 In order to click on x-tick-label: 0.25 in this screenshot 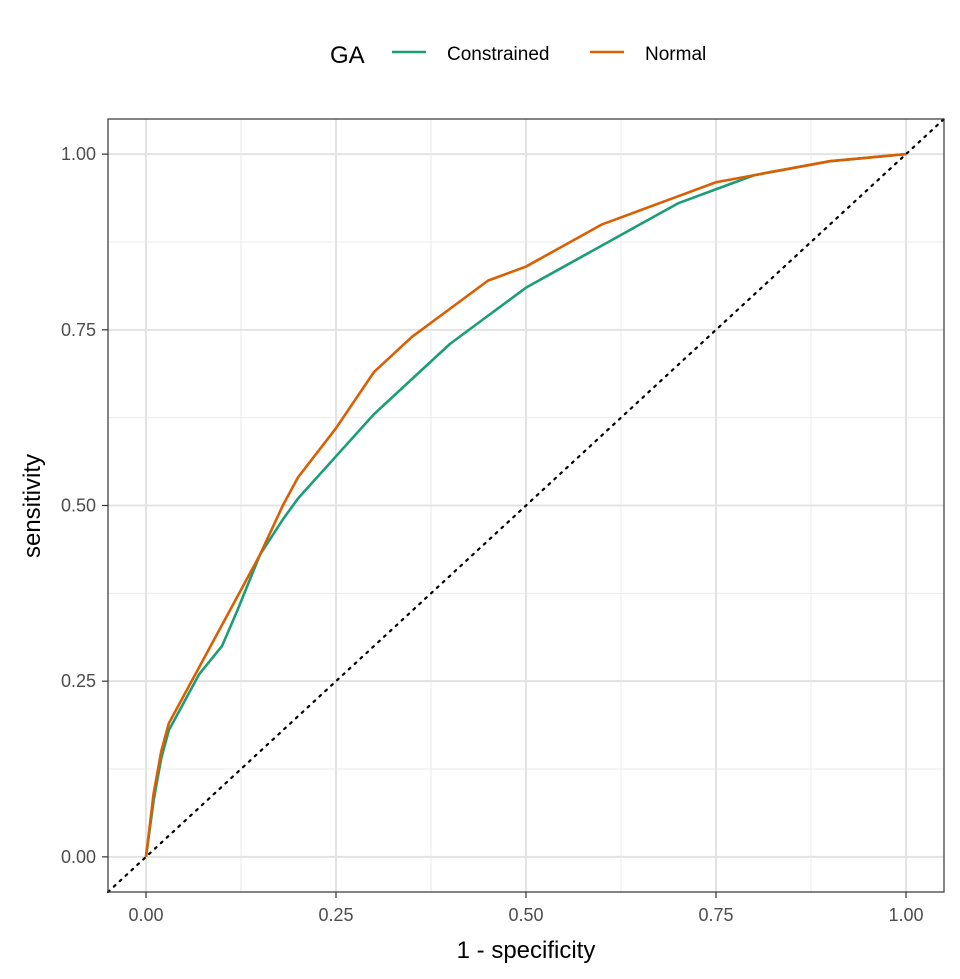, I will do `click(335, 915)`.